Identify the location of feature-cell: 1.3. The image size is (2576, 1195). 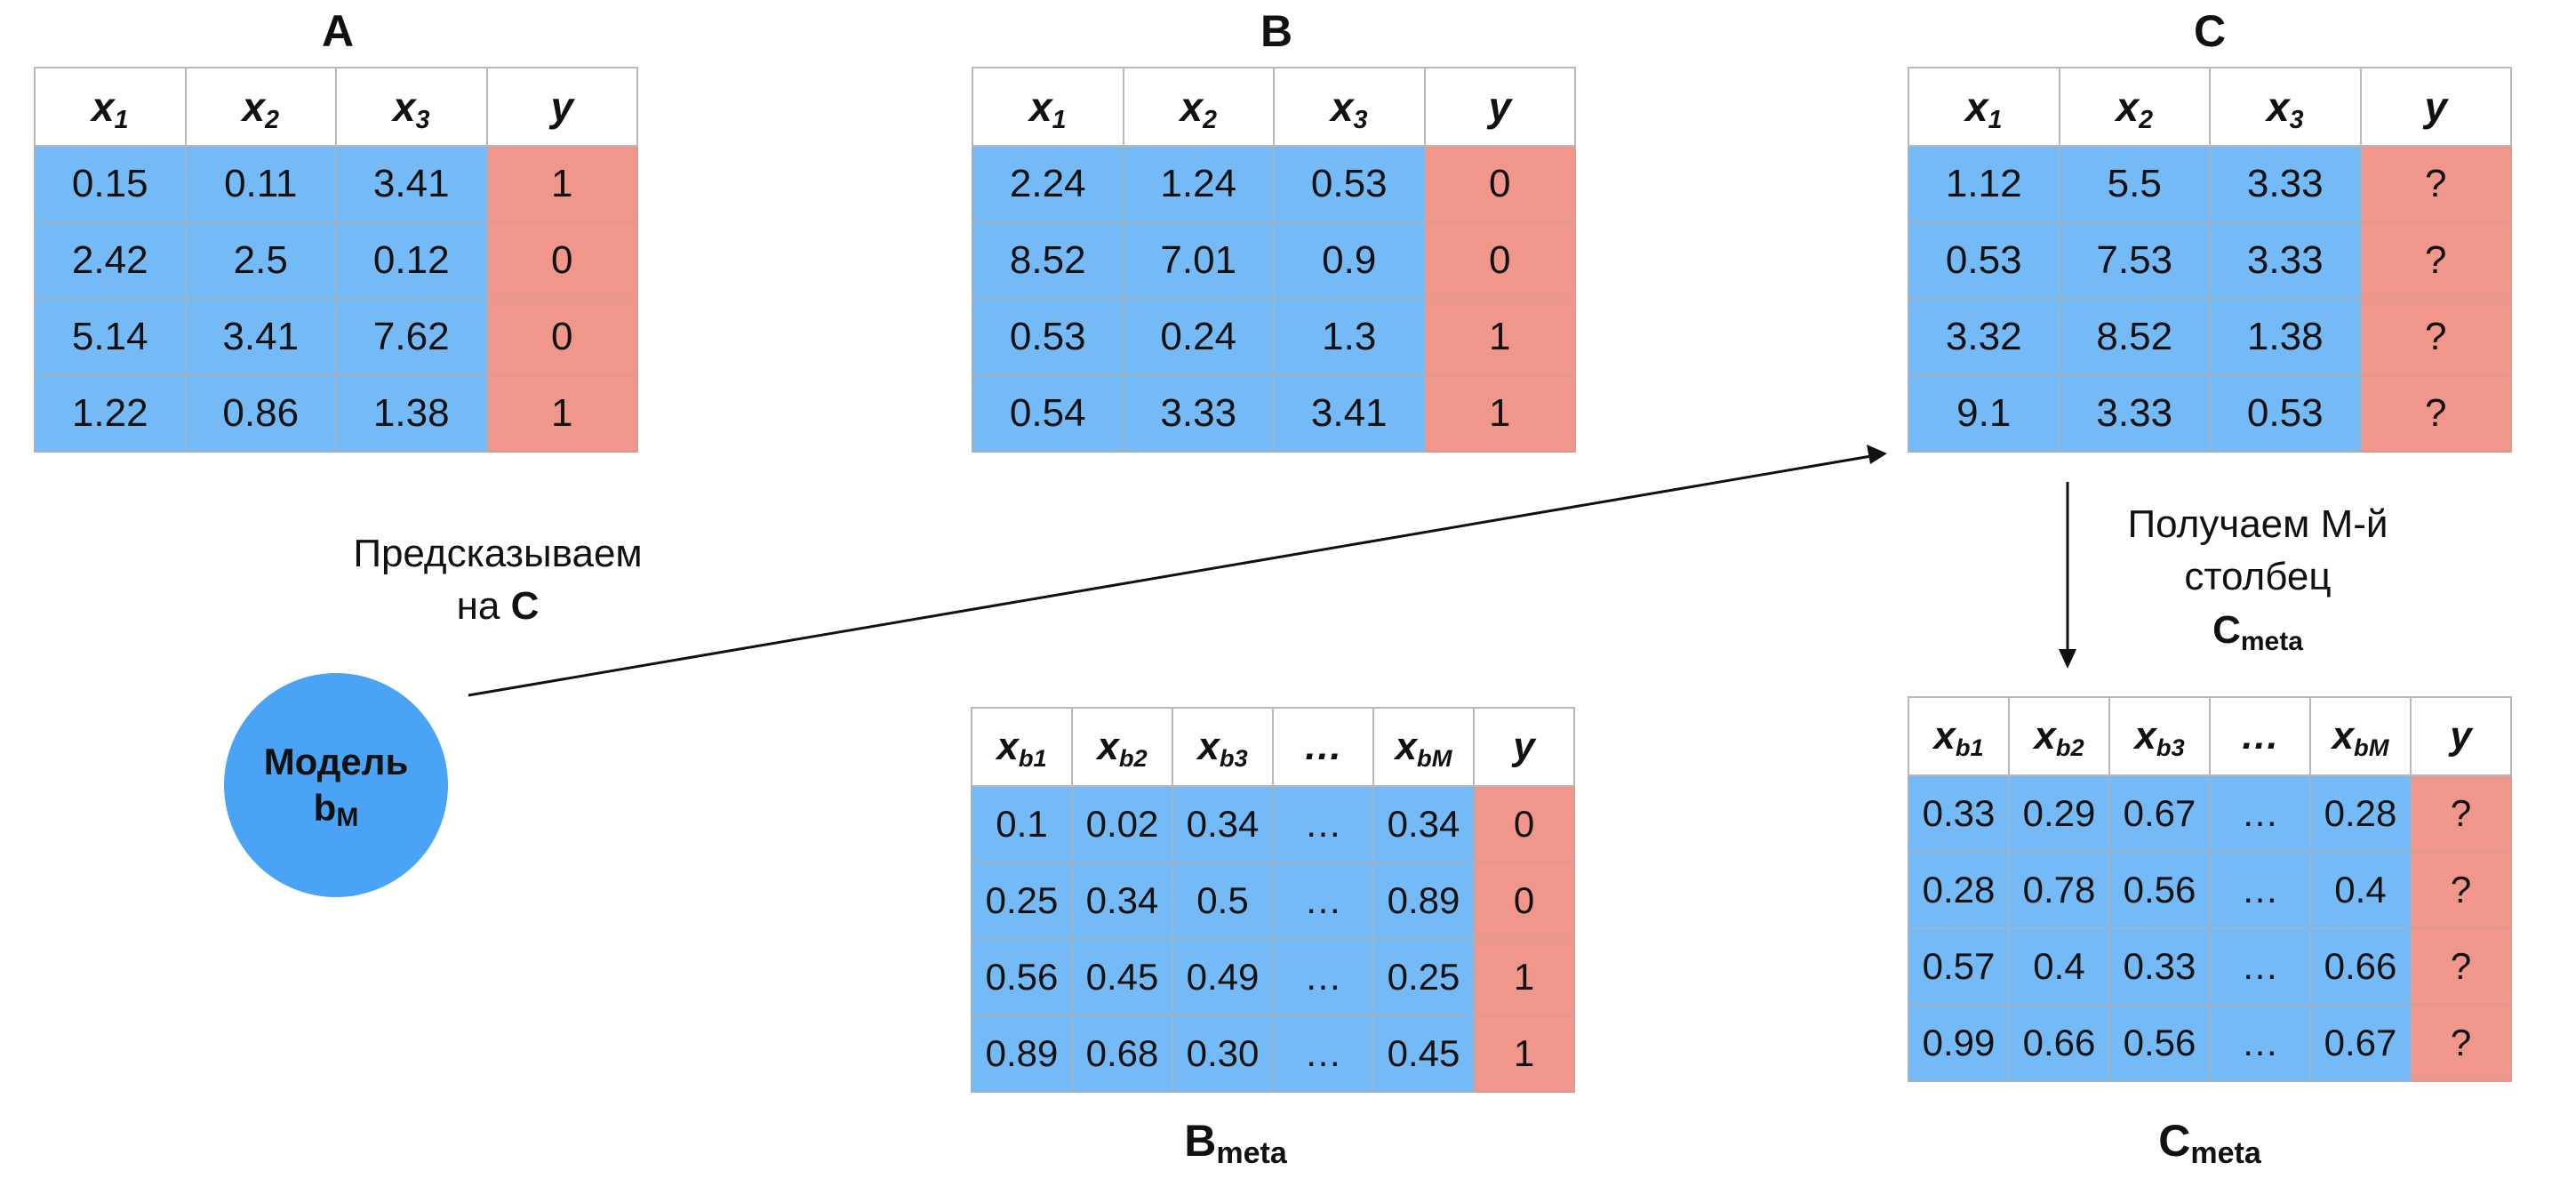
(1349, 337).